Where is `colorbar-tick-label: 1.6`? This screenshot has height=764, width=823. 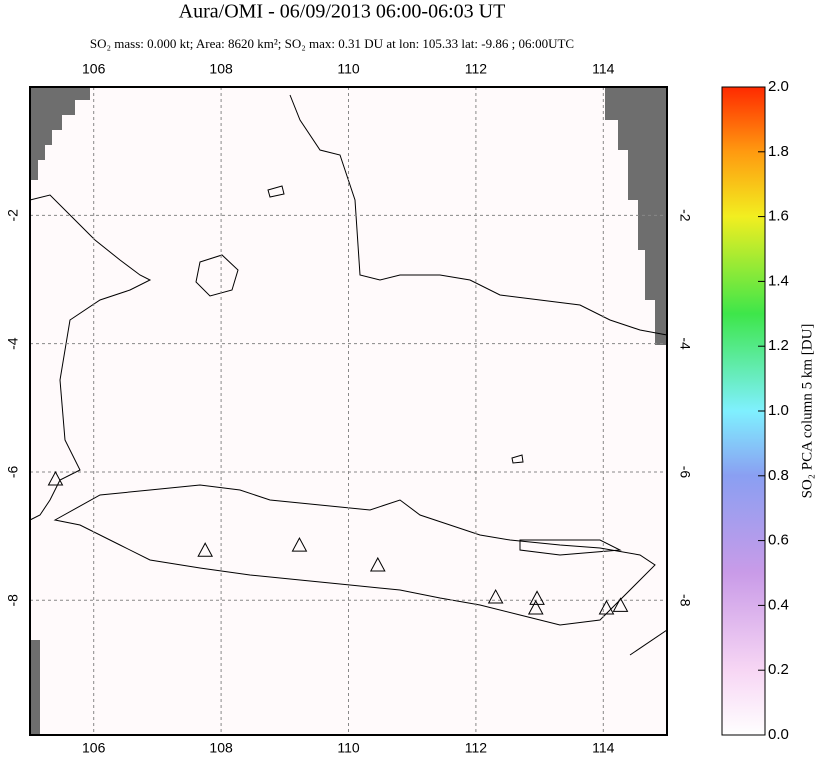
colorbar-tick-label: 1.6 is located at coordinates (778, 216).